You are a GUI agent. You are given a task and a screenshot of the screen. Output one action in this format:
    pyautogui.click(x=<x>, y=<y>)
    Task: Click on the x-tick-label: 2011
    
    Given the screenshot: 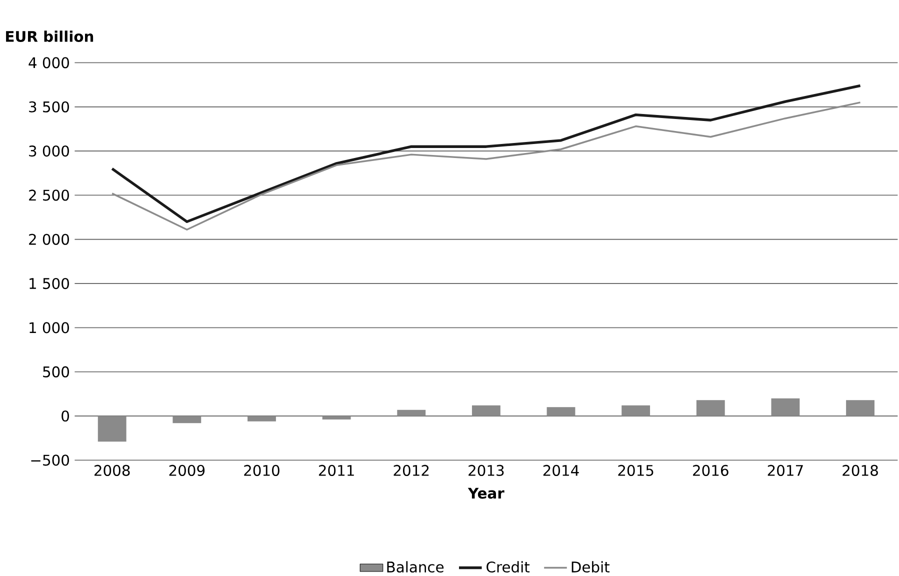 What is the action you would take?
    pyautogui.click(x=336, y=470)
    